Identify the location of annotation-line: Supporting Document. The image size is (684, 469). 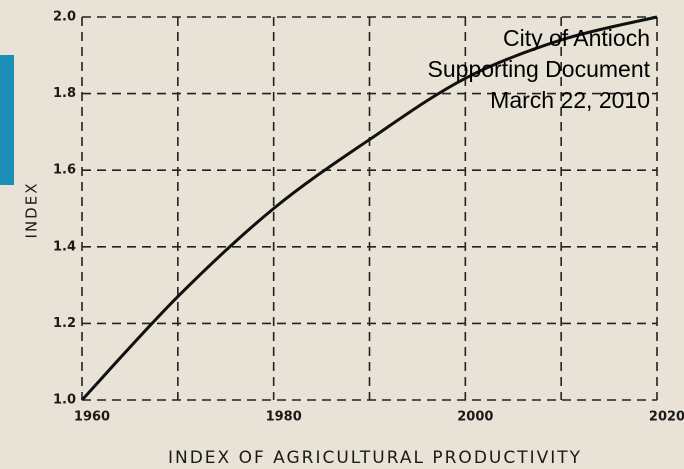
(539, 69).